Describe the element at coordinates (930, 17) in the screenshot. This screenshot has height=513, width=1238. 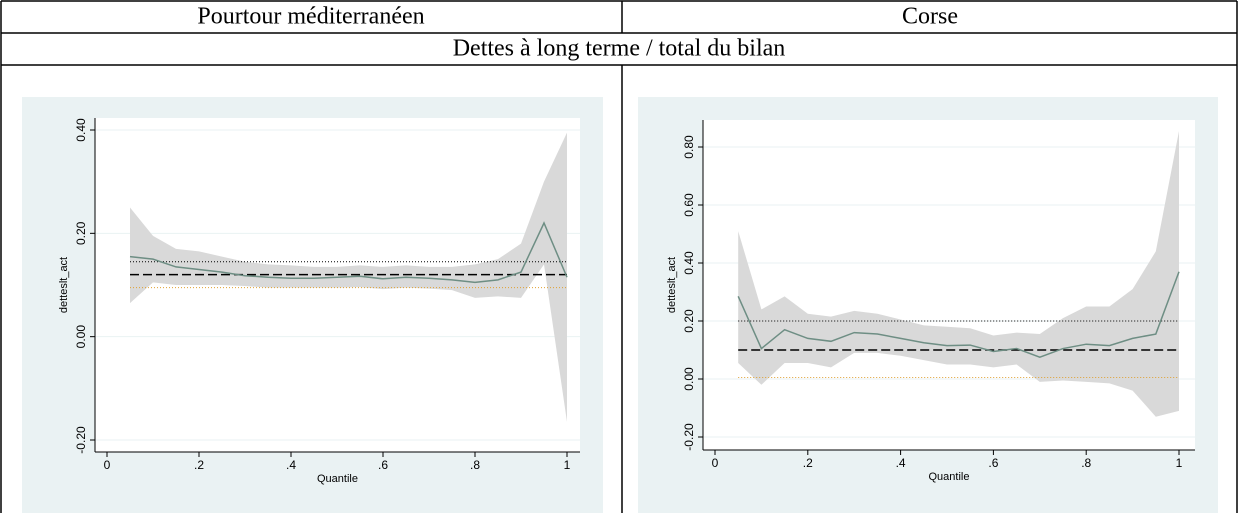
I see `column-header: Corse` at that location.